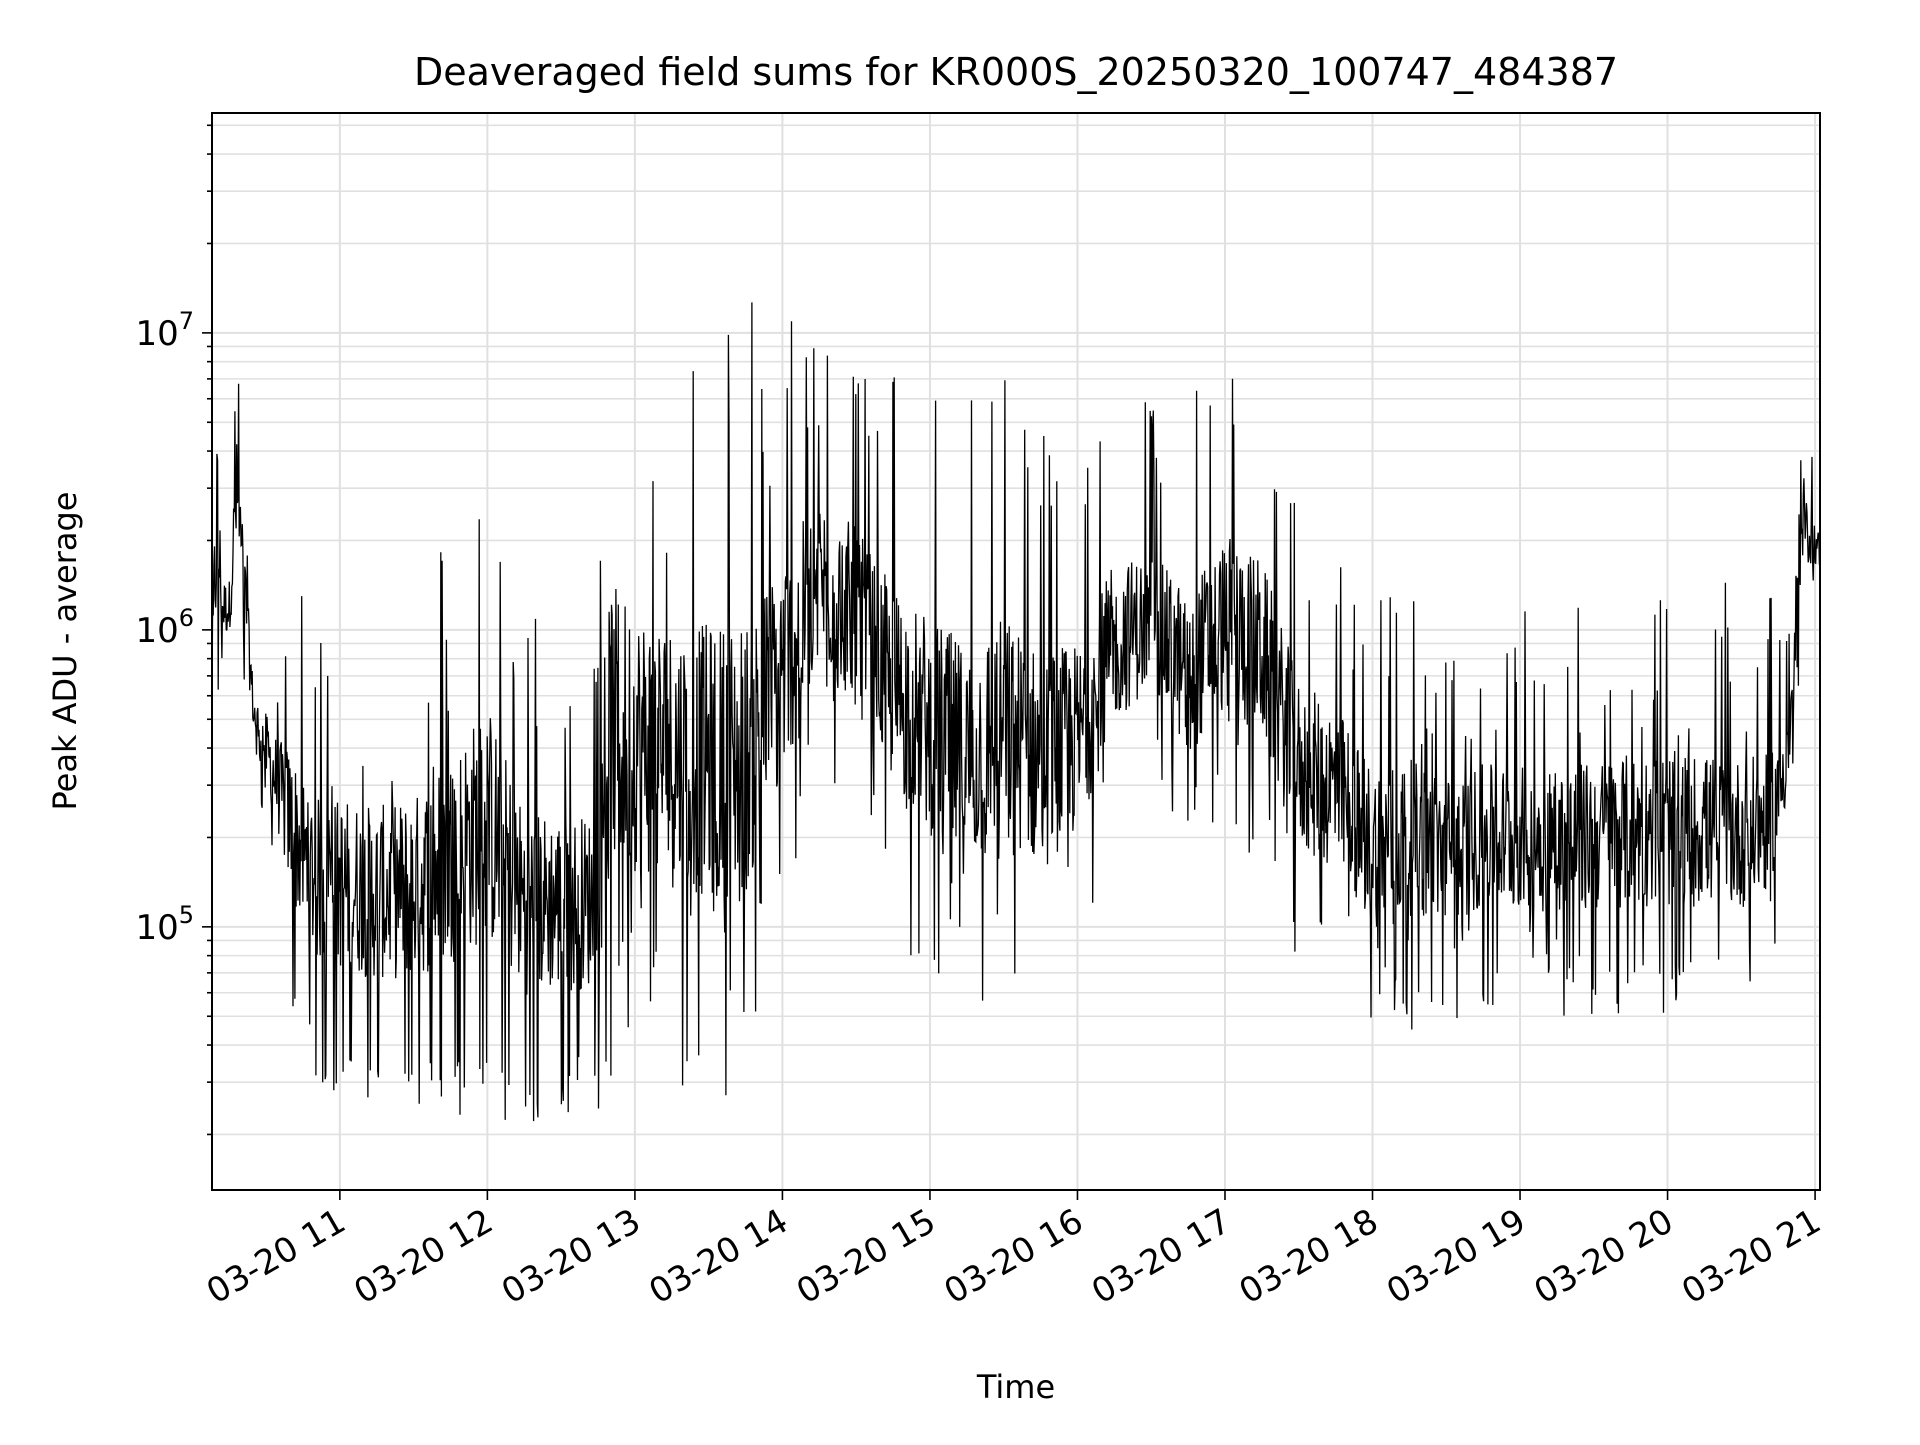 The width and height of the screenshot is (1920, 1445). Describe the element at coordinates (423, 1256) in the screenshot. I see `x-tick-label: 03-20 12` at that location.